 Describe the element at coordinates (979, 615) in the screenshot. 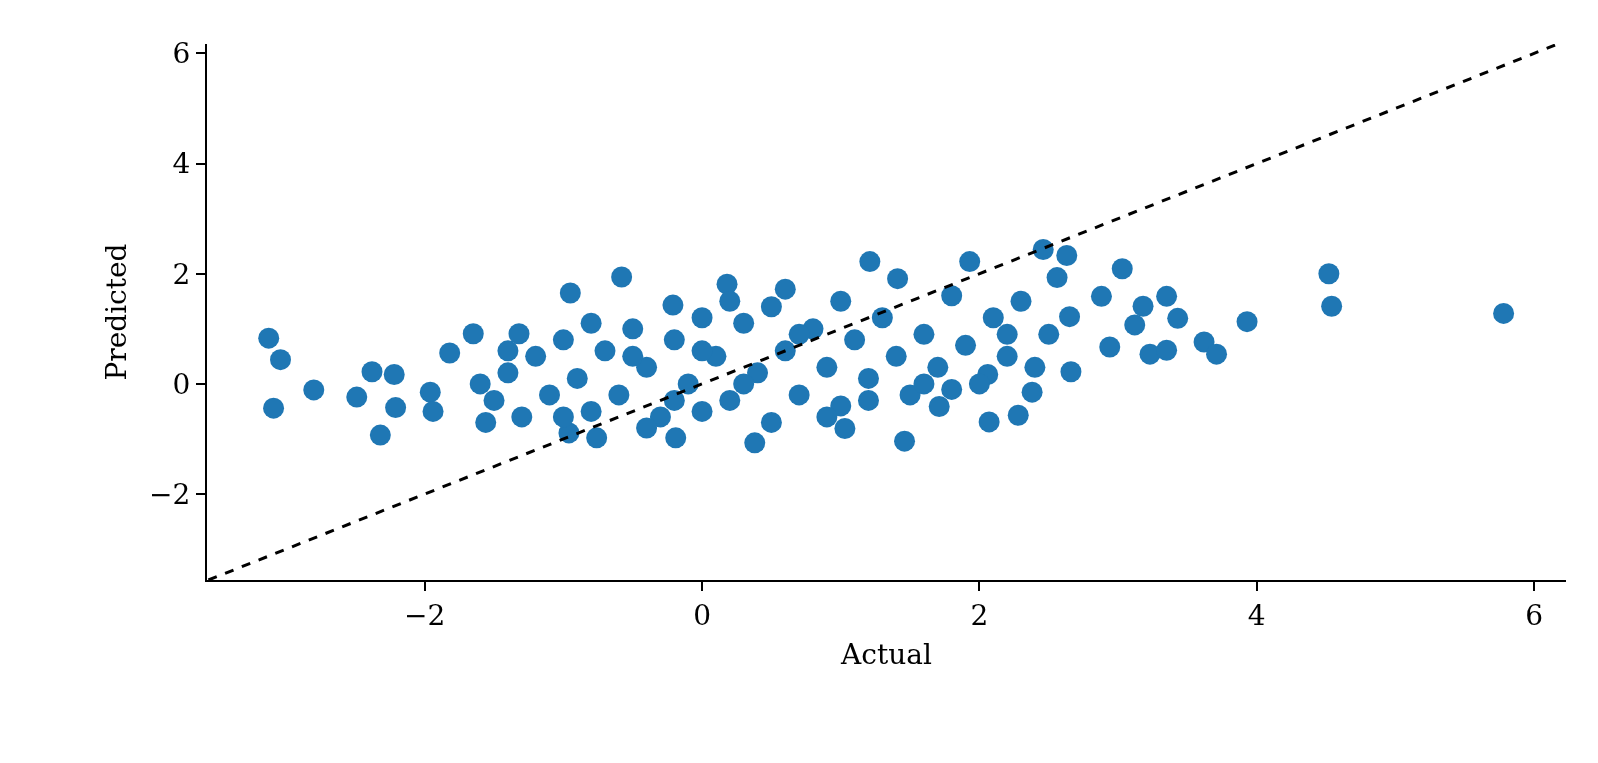

I see `x-tick-label: 2` at that location.